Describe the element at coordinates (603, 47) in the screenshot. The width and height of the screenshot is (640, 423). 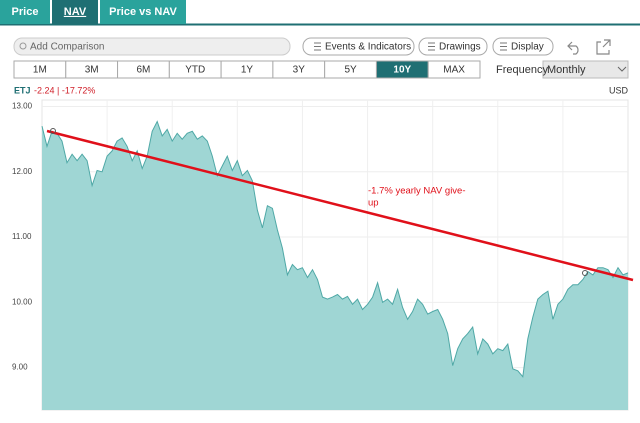
I see `share-icon` at that location.